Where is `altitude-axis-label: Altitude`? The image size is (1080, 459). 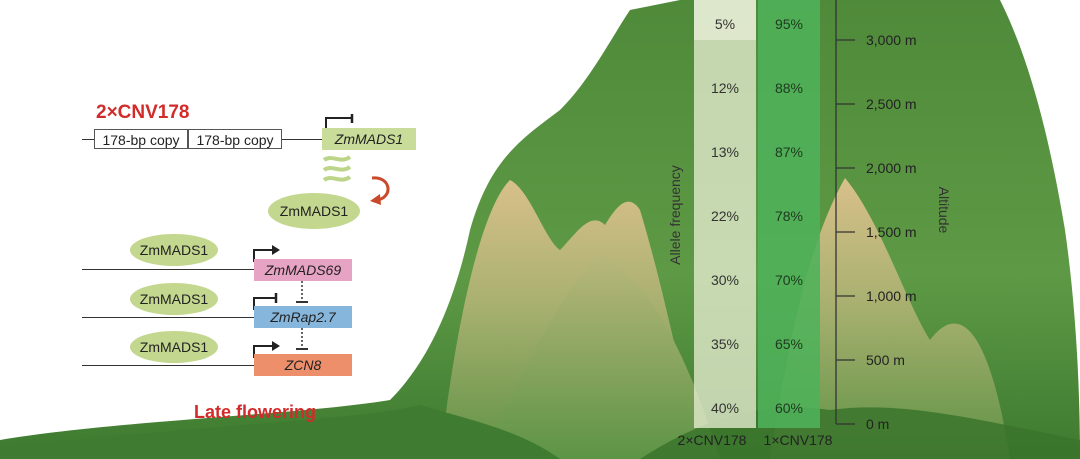
altitude-axis-label: Altitude is located at coordinates (944, 210).